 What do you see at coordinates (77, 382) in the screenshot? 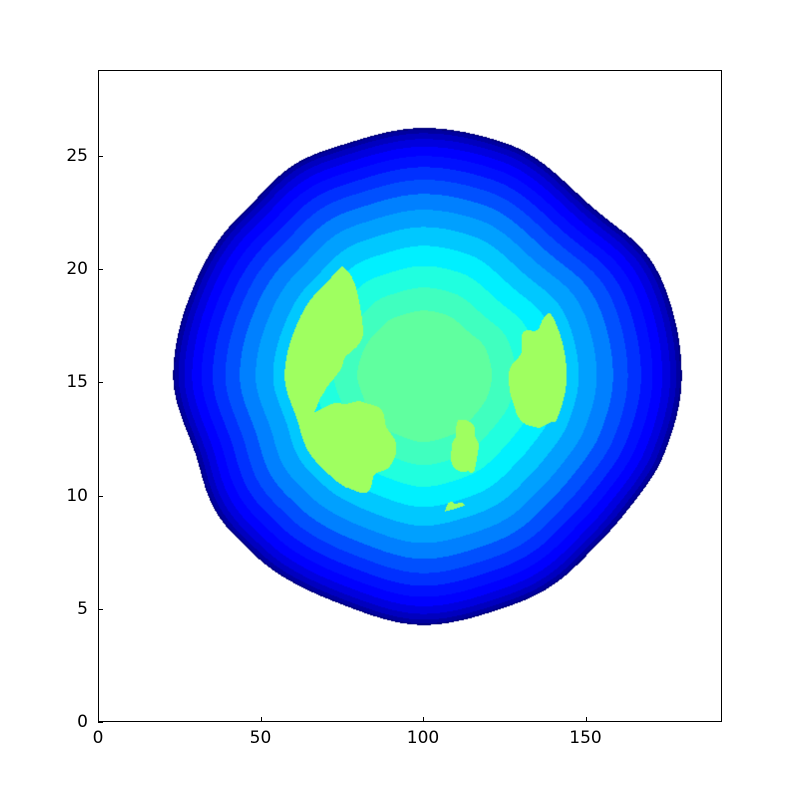
I see `y-tick-label: 15` at bounding box center [77, 382].